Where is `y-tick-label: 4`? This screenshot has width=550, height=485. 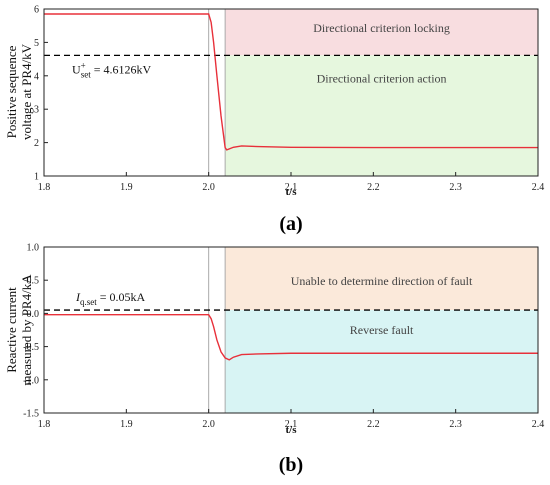
y-tick-label: 4 is located at coordinates (36, 76).